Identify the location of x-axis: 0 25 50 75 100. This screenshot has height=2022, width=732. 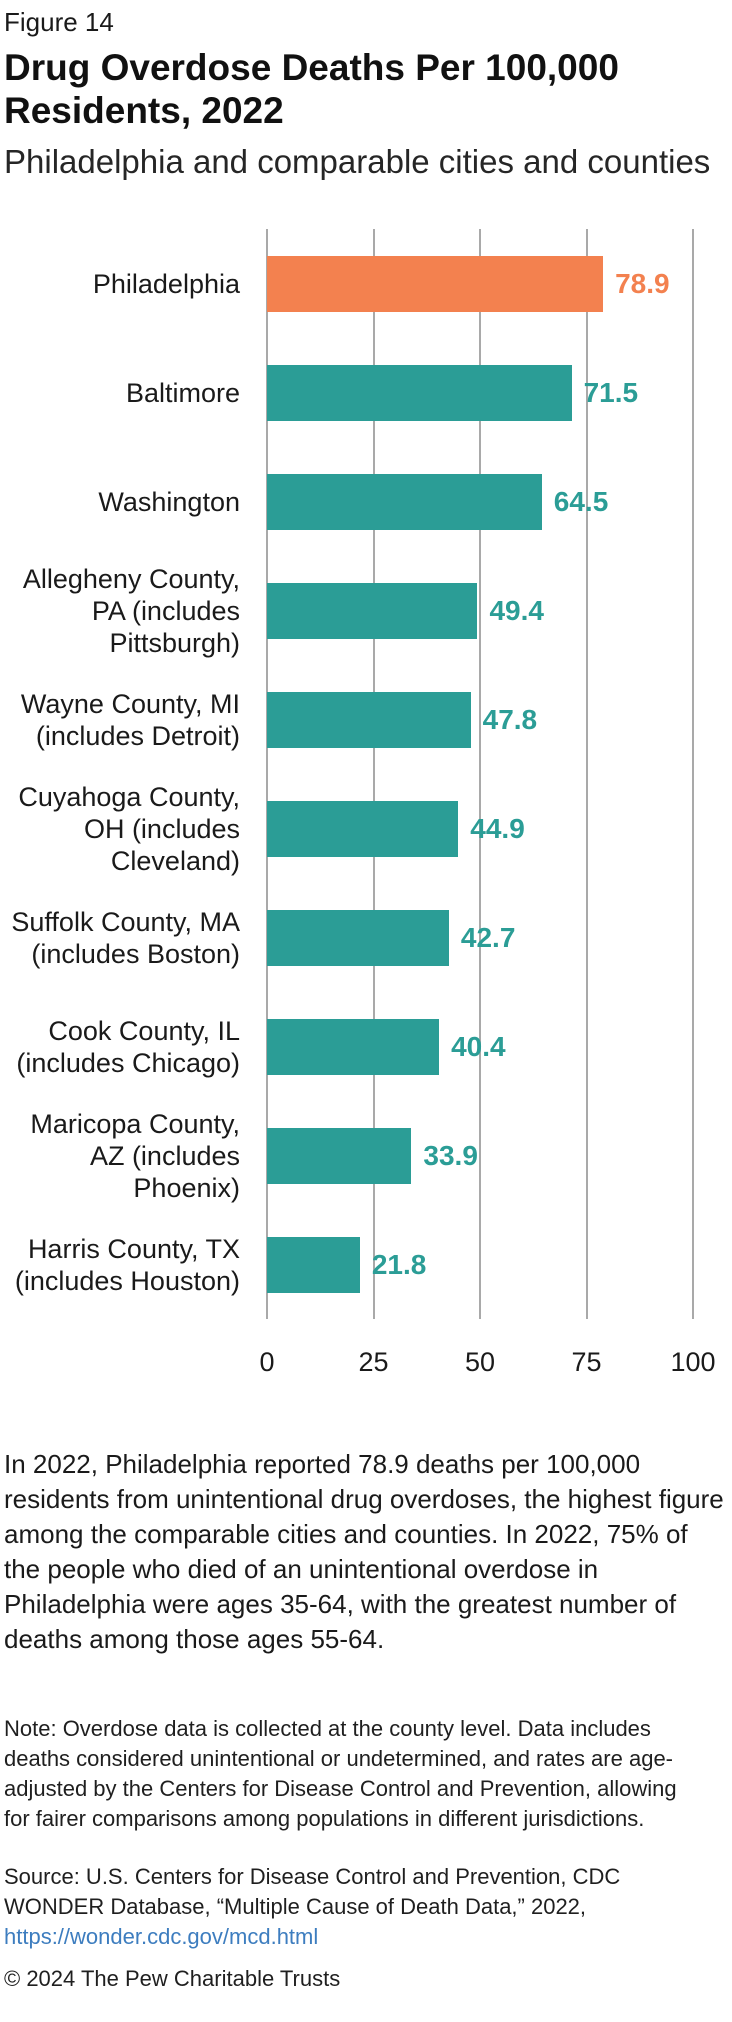
(366, 1365).